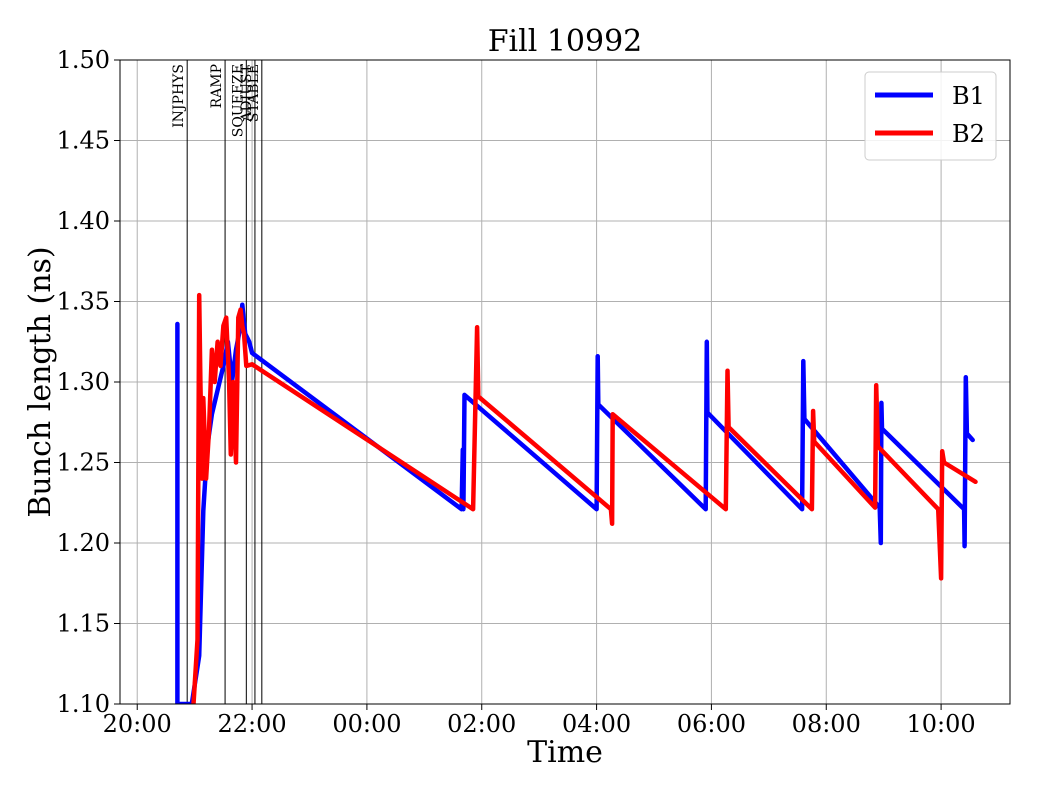 The image size is (1040, 800). What do you see at coordinates (968, 134) in the screenshot?
I see `legend-label-b2: B2` at bounding box center [968, 134].